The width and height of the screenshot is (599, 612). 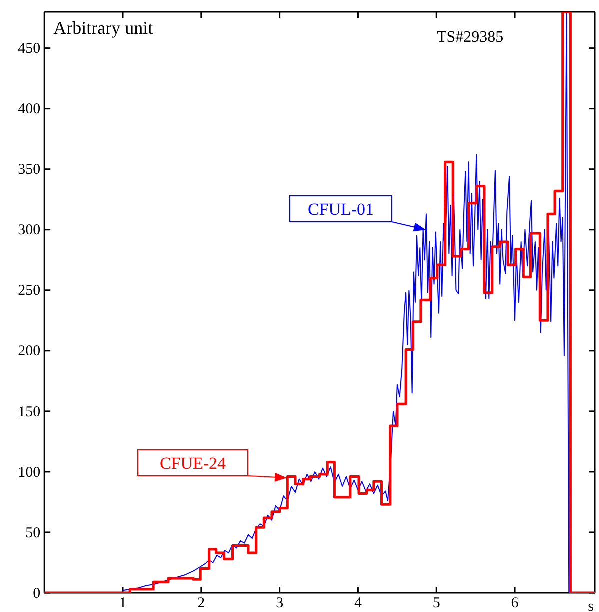 What do you see at coordinates (341, 209) in the screenshot?
I see `text: CFUL-01` at bounding box center [341, 209].